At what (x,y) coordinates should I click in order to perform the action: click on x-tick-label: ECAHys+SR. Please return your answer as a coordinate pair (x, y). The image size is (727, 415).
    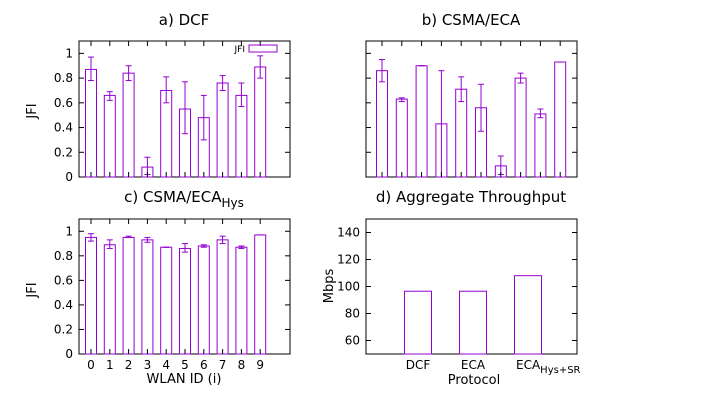
    Looking at the image, I should click on (548, 367).